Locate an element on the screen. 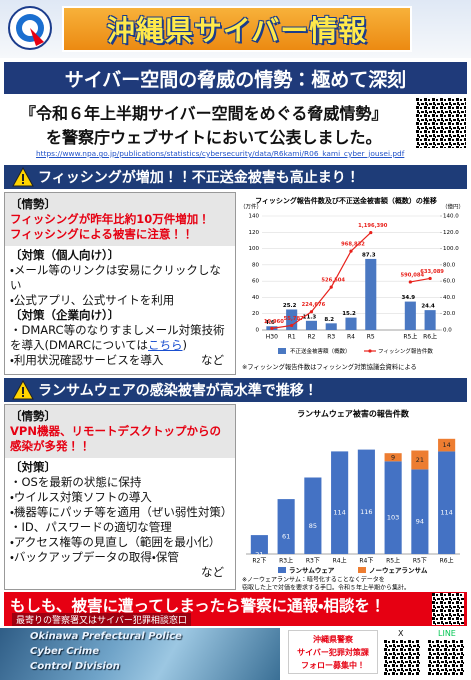  measure-text: ・DMARC等のなりすましメール対策技術を導入(DMARCについては is located at coordinates (117, 337).